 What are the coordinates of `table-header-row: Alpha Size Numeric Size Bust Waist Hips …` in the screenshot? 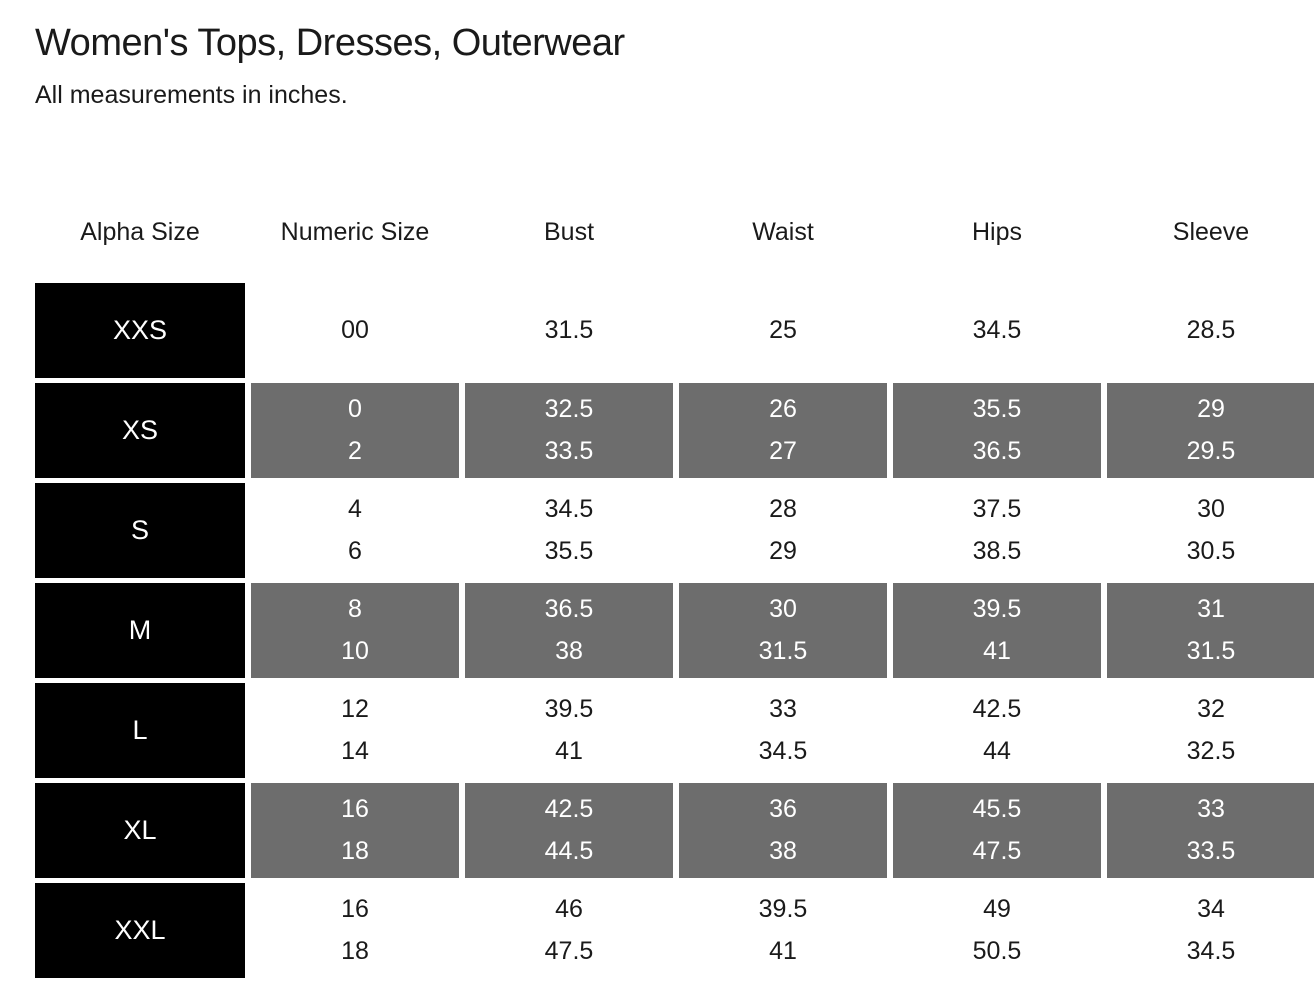 It's located at (674, 232).